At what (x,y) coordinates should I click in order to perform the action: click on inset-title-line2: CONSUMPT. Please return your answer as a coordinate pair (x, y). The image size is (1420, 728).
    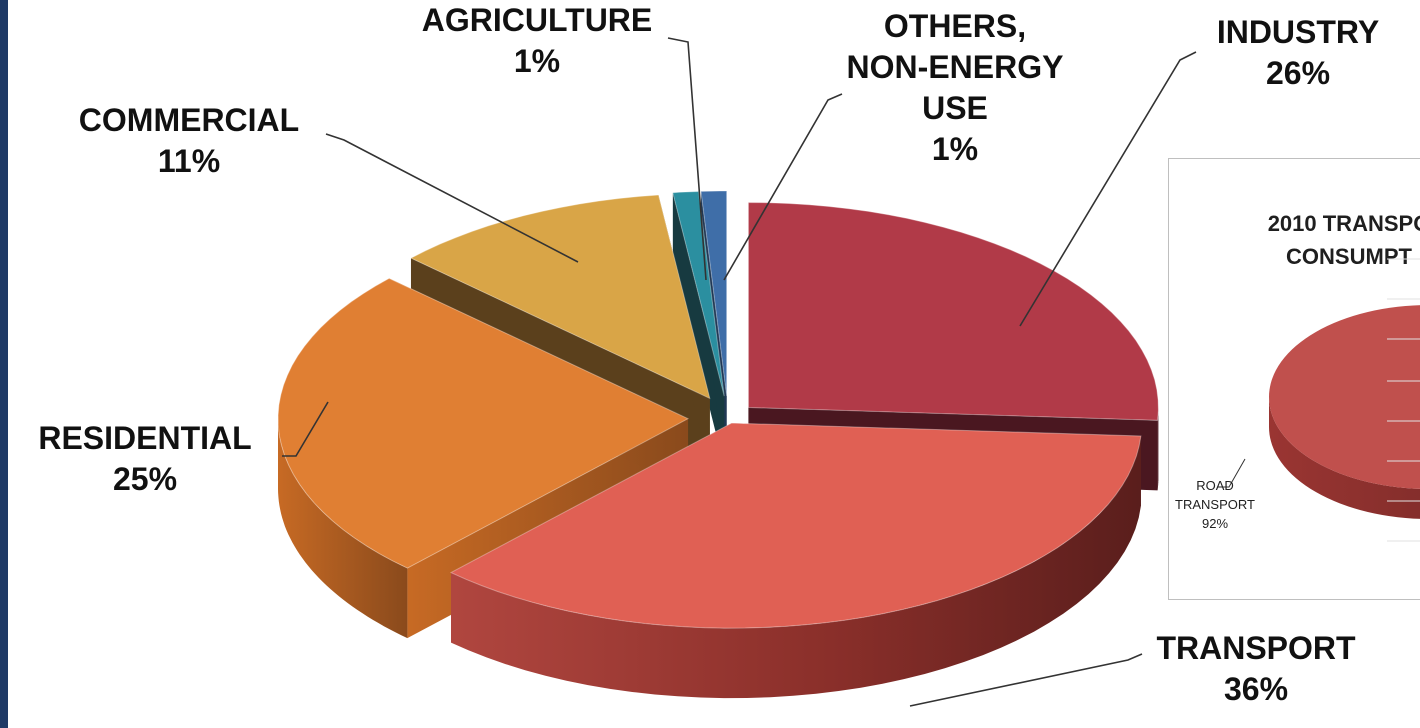
    Looking at the image, I should click on (1349, 256).